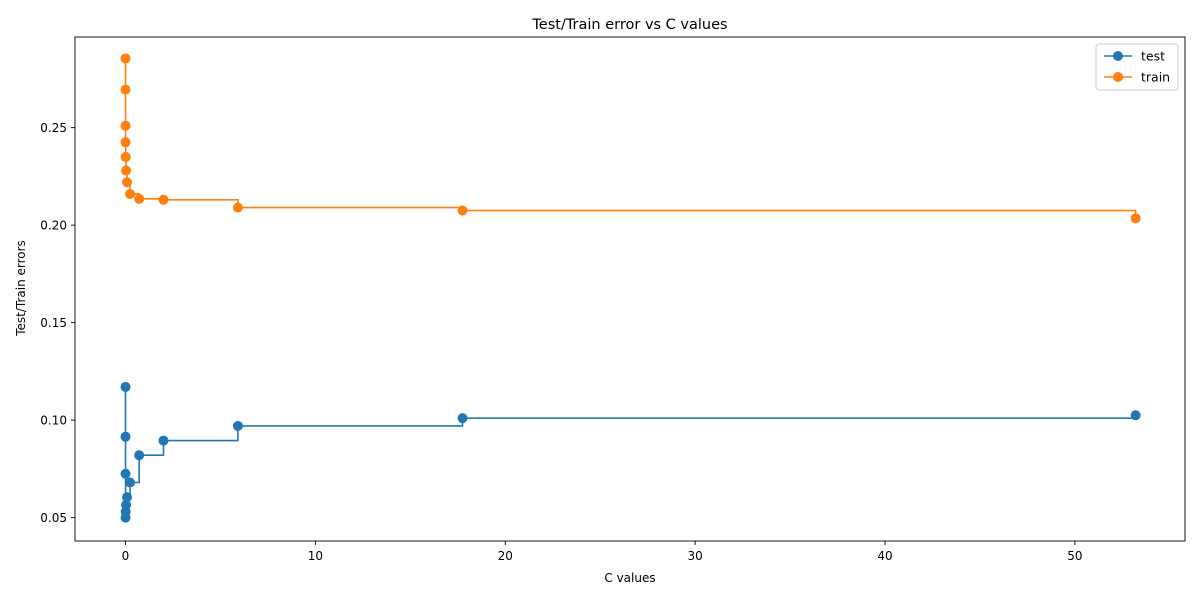 This screenshot has height=600, width=1200. I want to click on x-tick-label: 0, so click(126, 556).